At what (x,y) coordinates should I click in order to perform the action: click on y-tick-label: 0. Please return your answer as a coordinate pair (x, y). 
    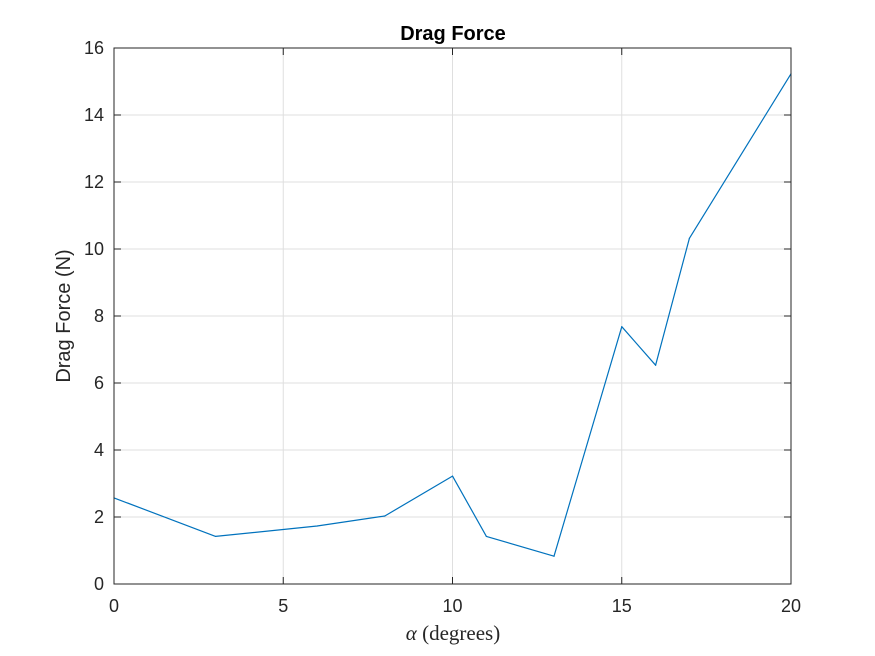
    Looking at the image, I should click on (99, 584).